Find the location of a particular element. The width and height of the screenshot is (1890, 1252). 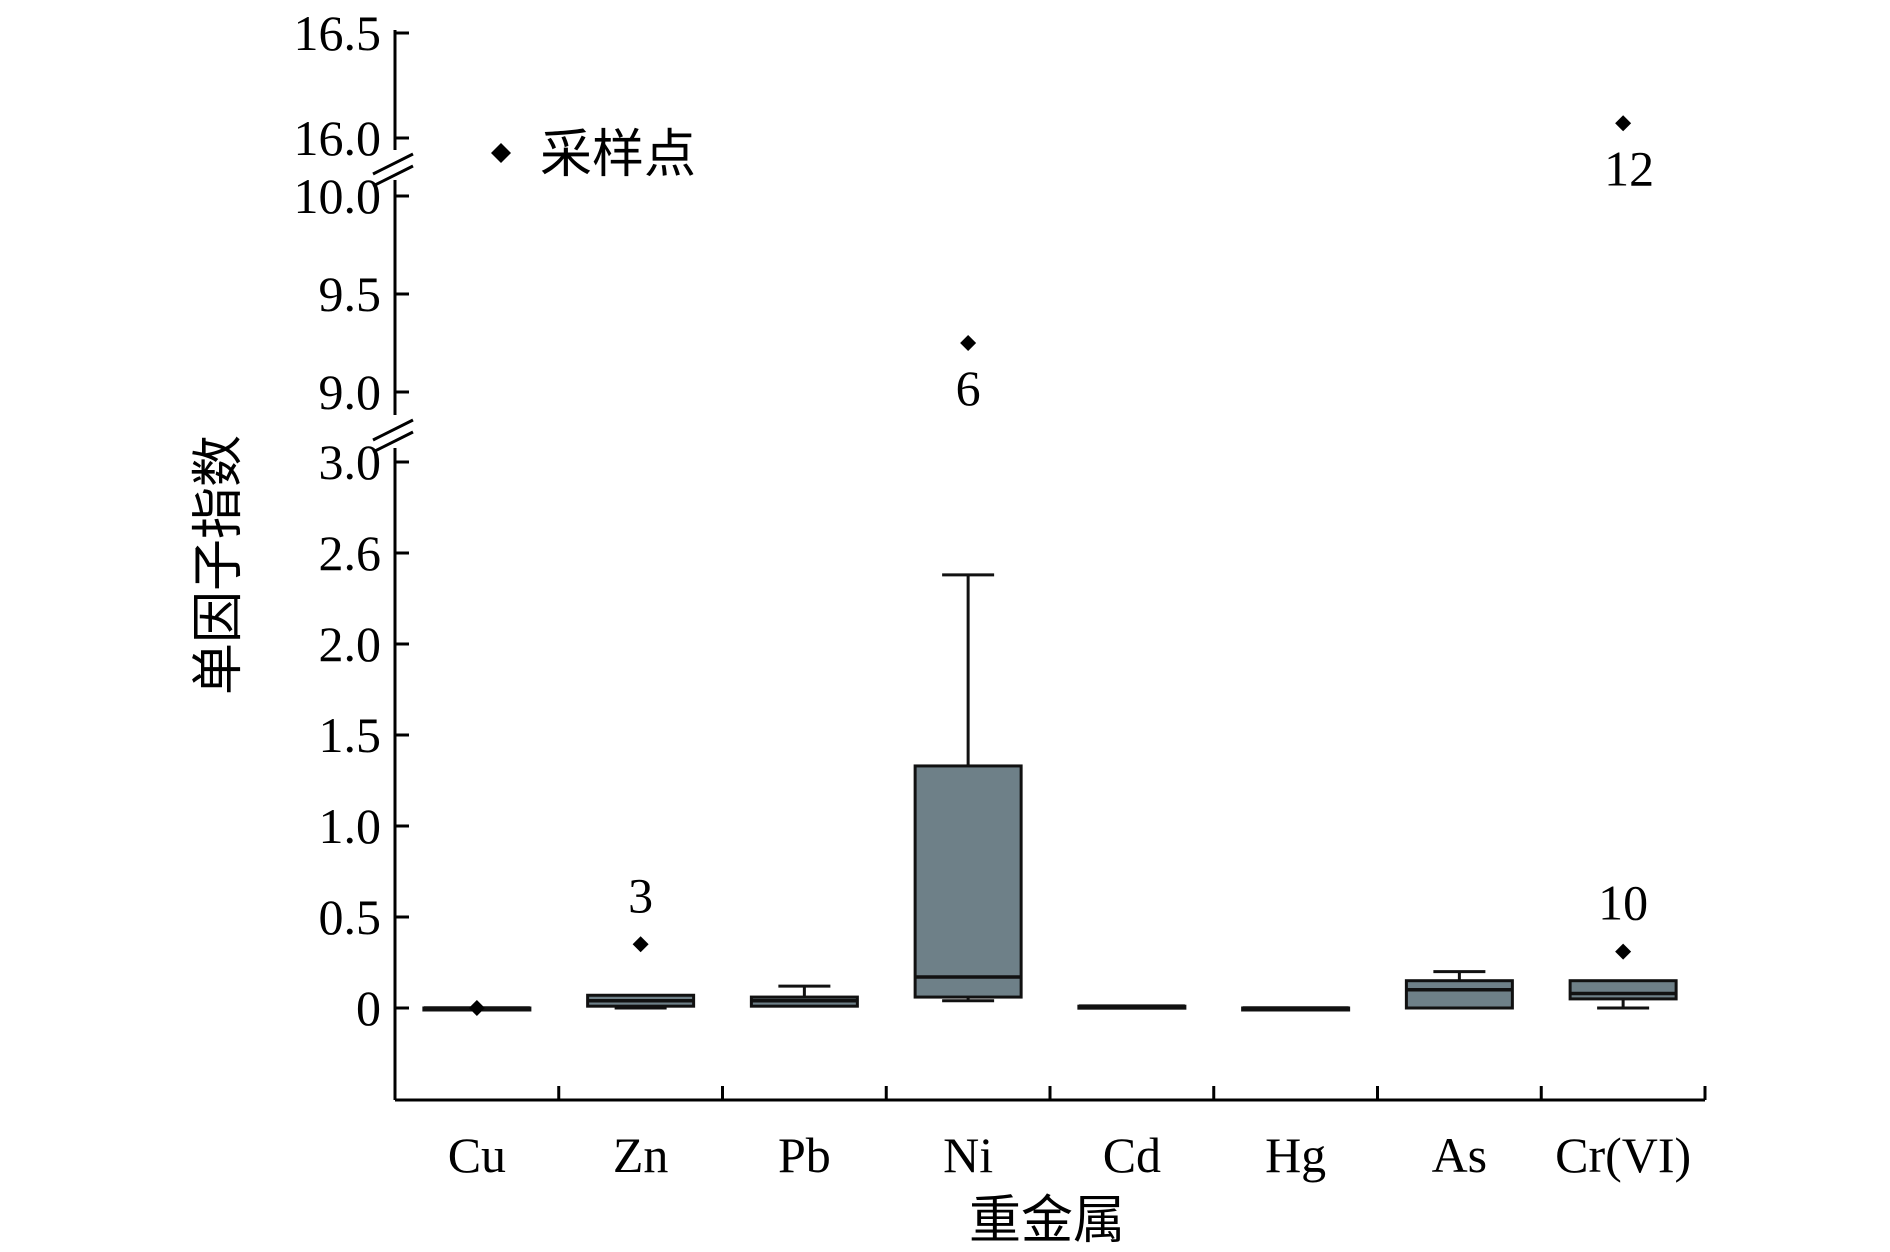

x-category-label: Hg is located at coordinates (1295, 1155).